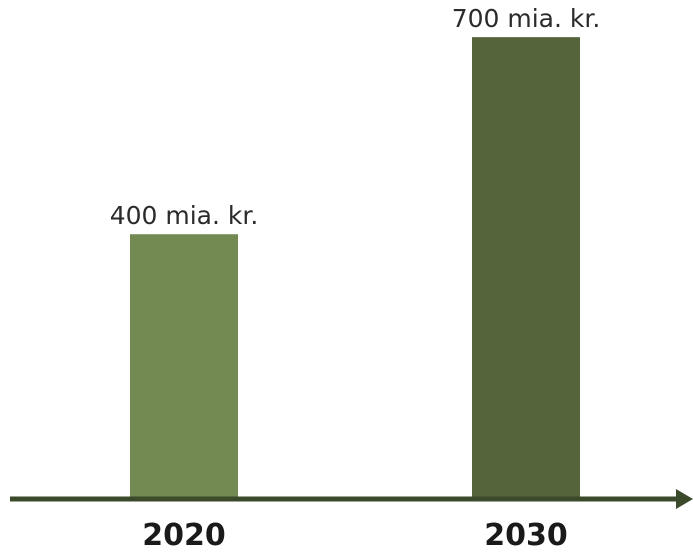 The height and width of the screenshot is (556, 693). What do you see at coordinates (526, 18) in the screenshot?
I see `value-label-2030: 700 mia. kr.` at bounding box center [526, 18].